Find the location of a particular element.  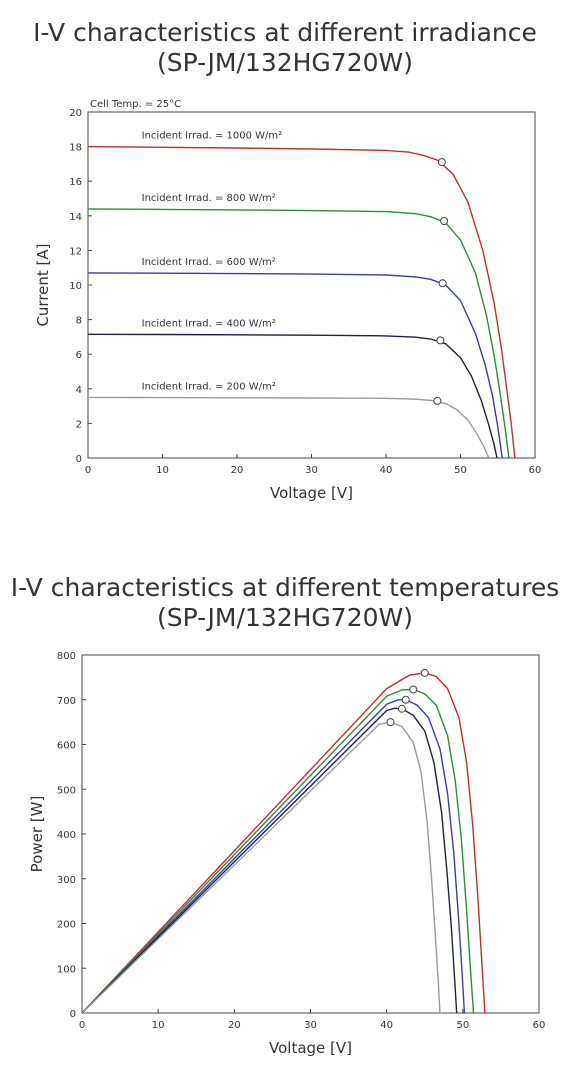

chart1-subtitle: (SP-JM/132HG720W) is located at coordinates (284, 62).